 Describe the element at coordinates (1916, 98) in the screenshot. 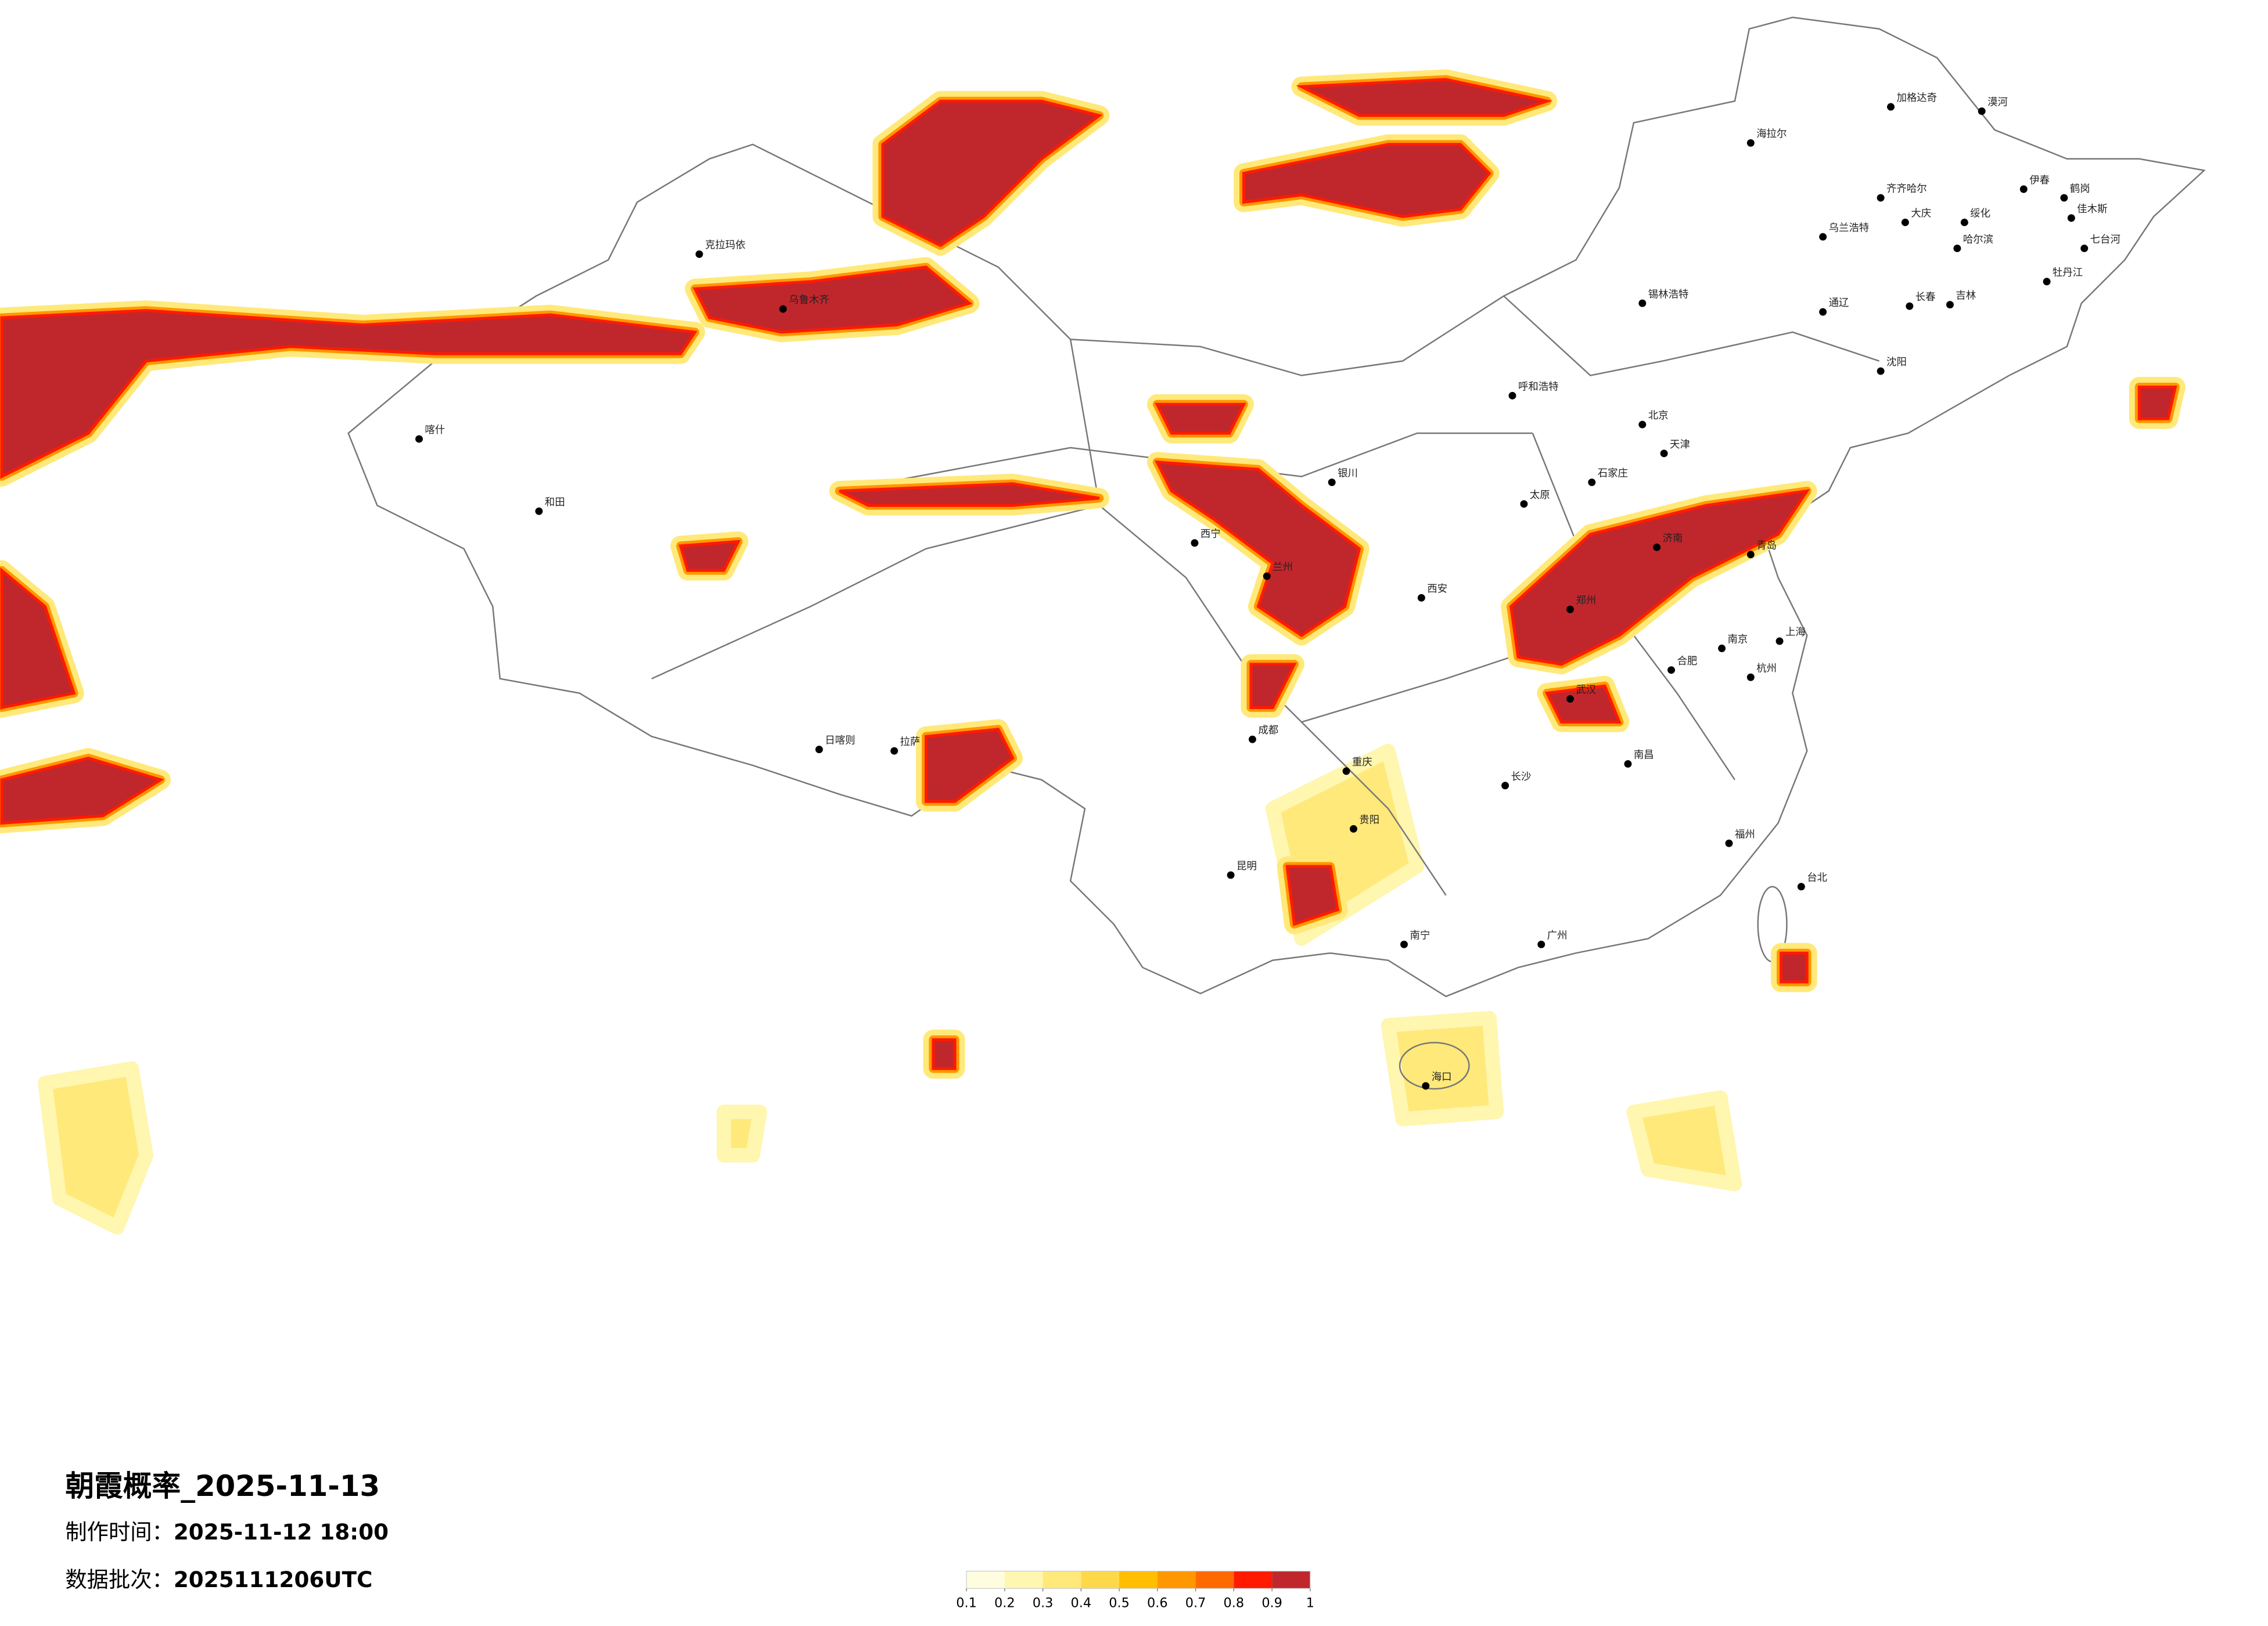

I see `city-label: 加格达奇` at that location.